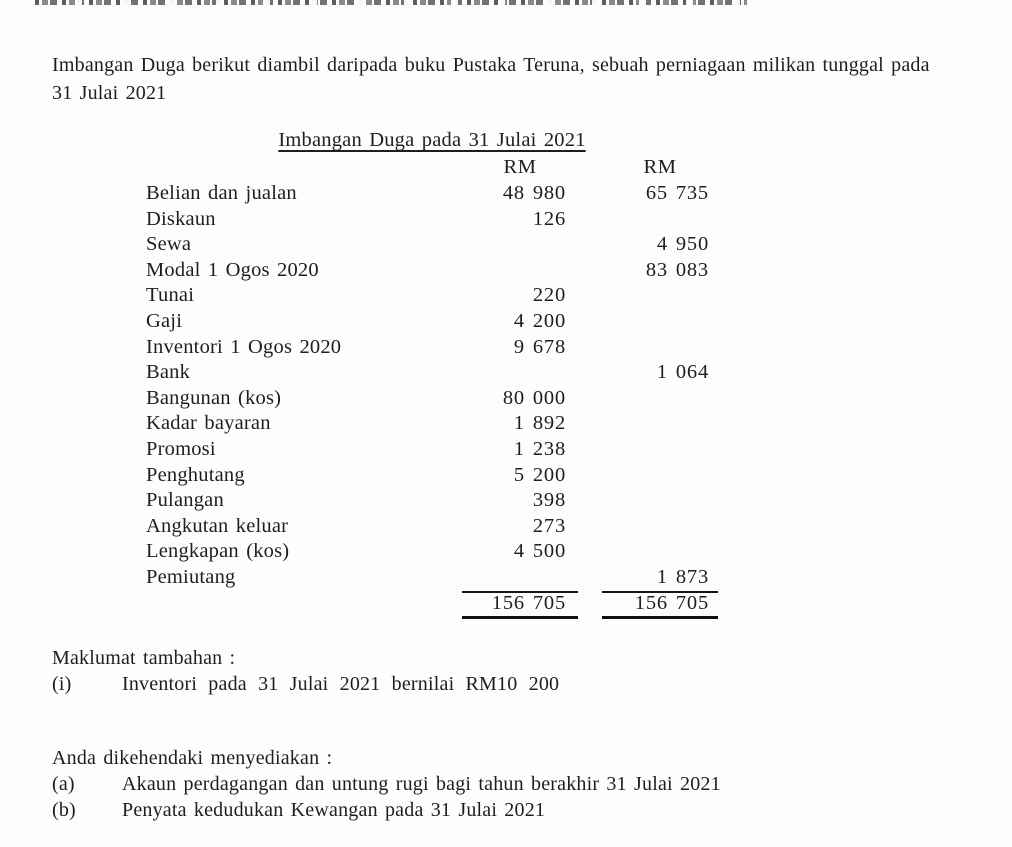 The image size is (1012, 847). What do you see at coordinates (195, 474) in the screenshot?
I see `account-label: Penghutang` at bounding box center [195, 474].